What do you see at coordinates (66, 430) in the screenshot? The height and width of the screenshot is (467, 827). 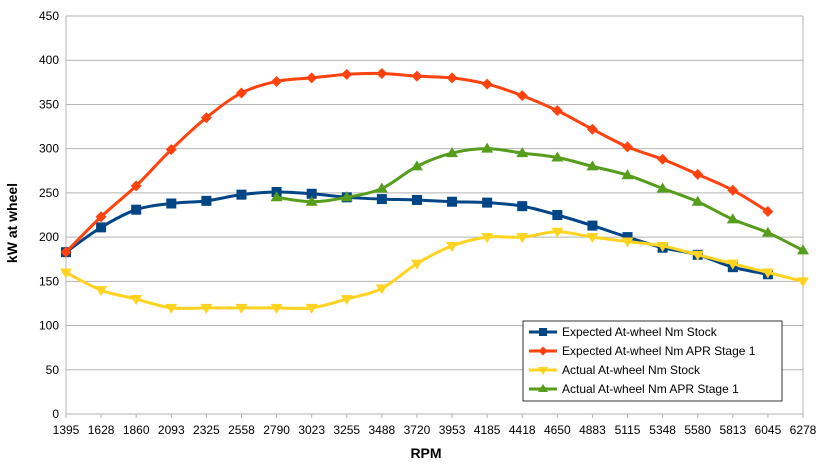 I see `x-tick-label: 1395` at bounding box center [66, 430].